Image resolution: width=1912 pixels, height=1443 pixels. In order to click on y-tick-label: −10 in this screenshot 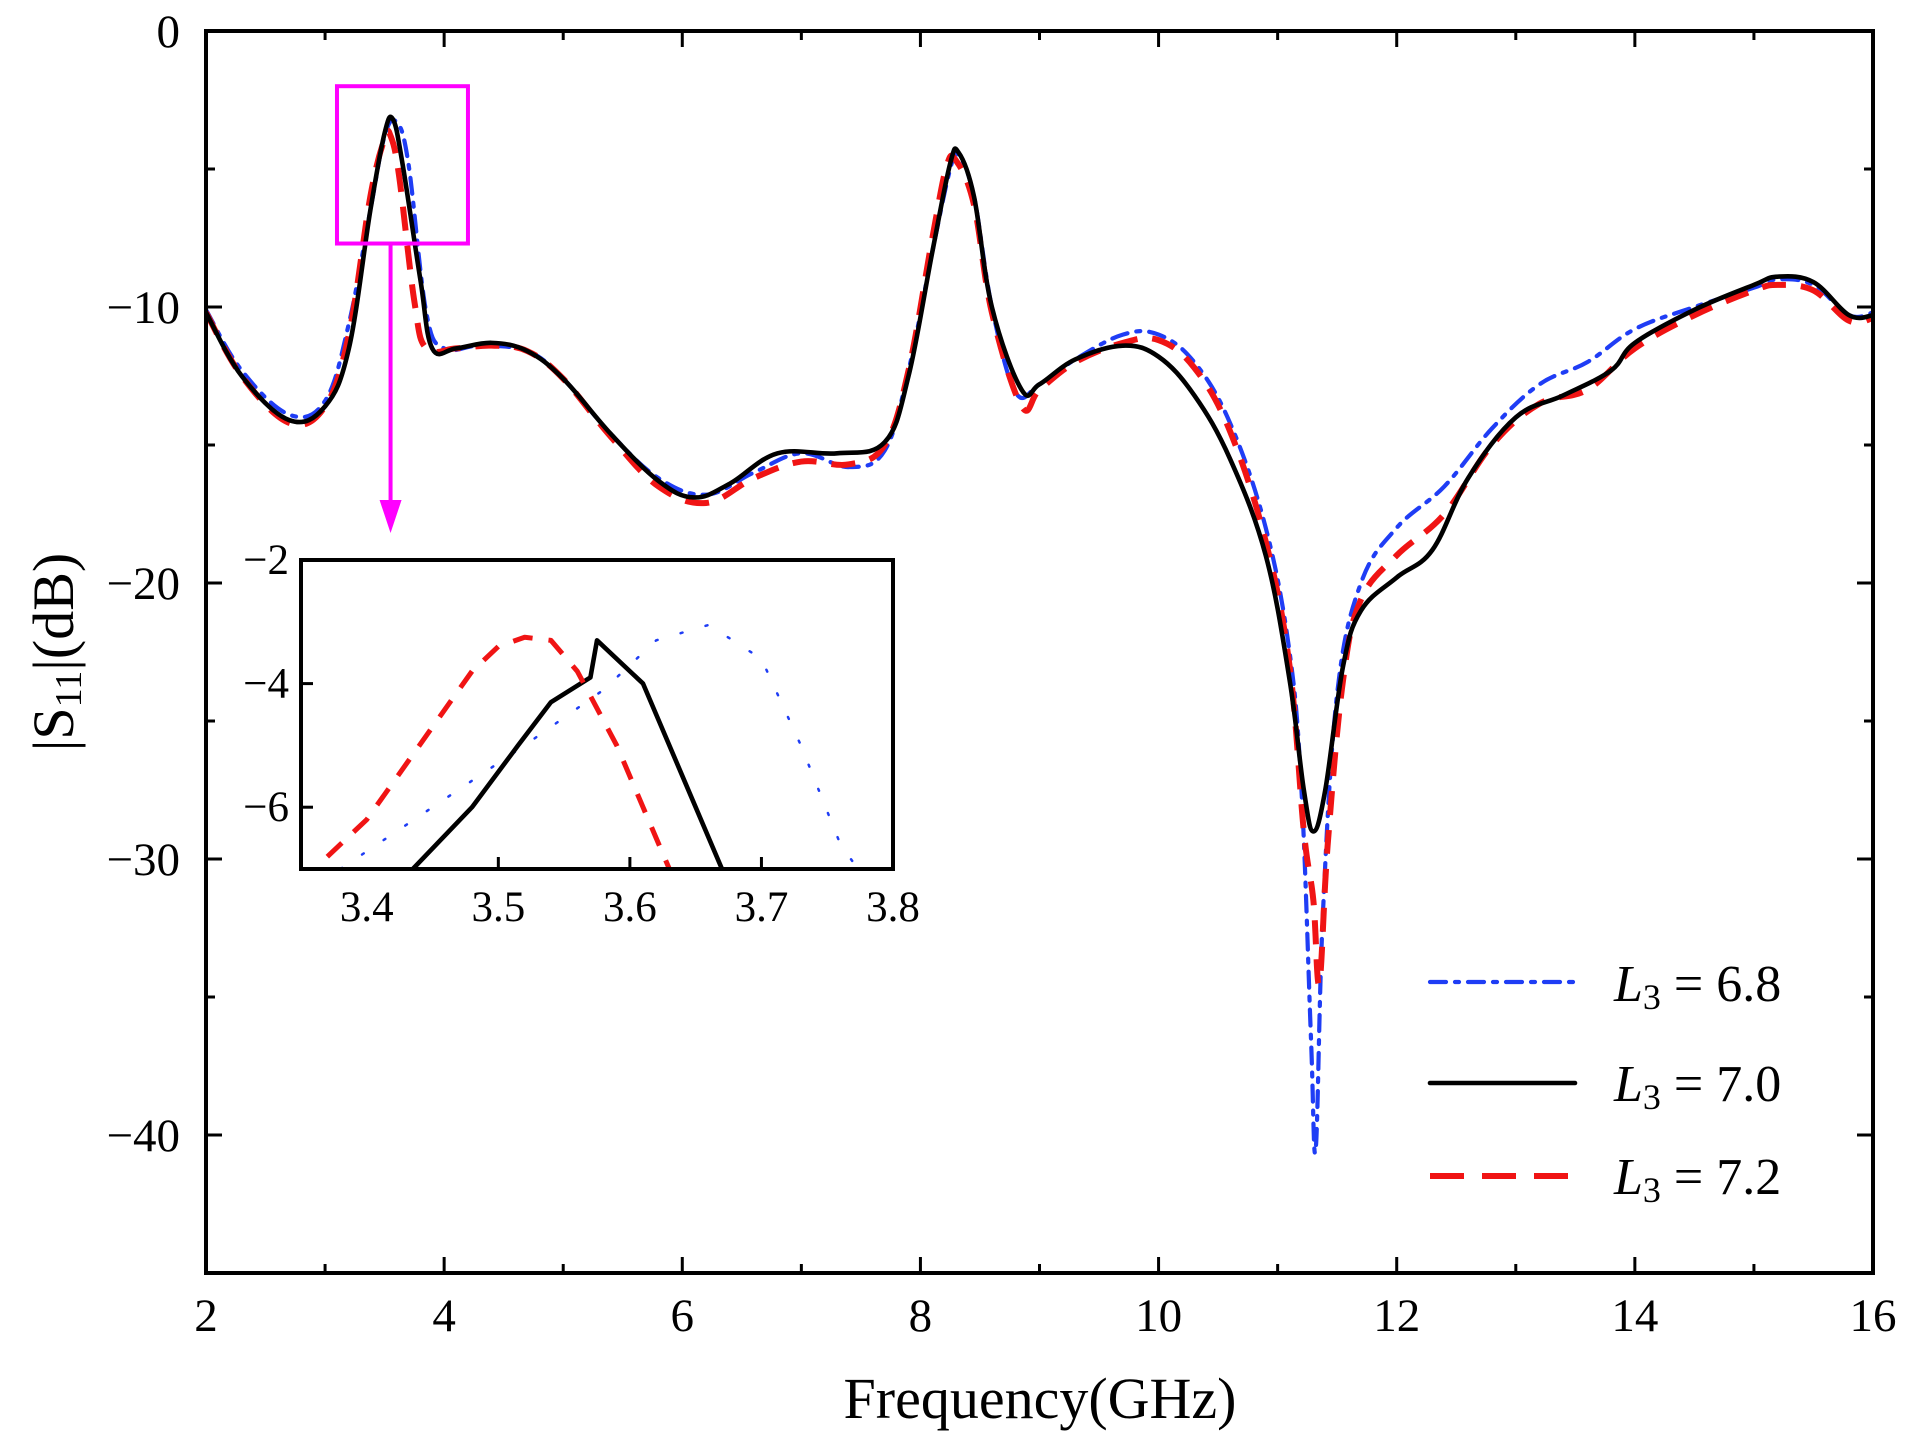, I will do `click(143, 308)`.